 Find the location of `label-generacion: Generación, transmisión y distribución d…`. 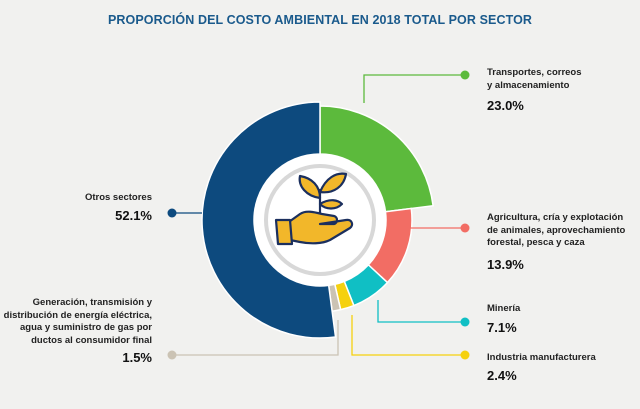

label-generacion: Generación, transmisión y distribución d… is located at coordinates (77, 321).